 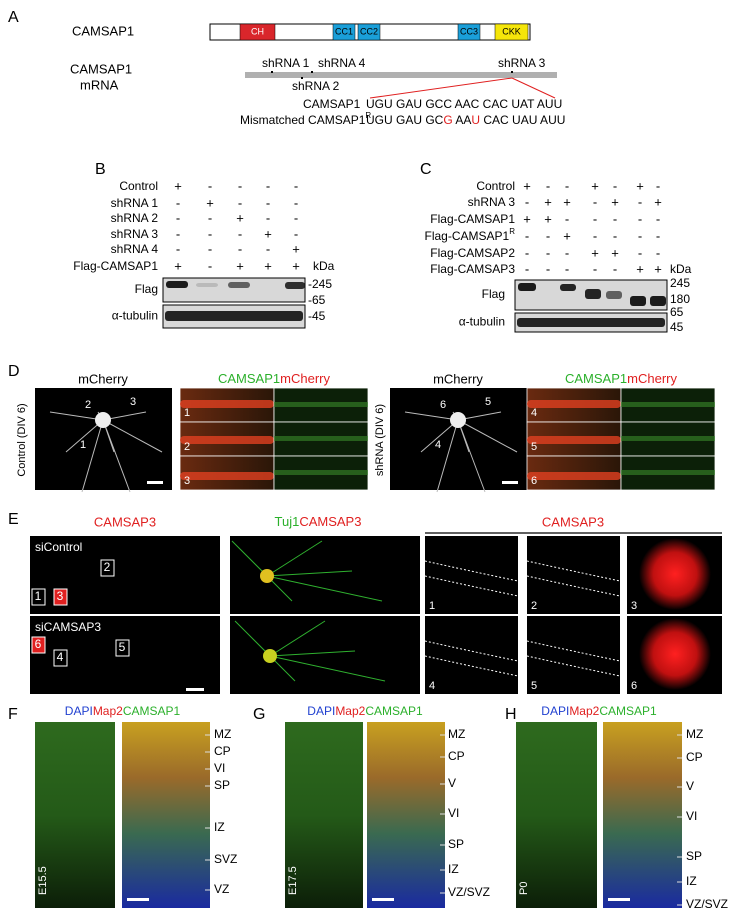 What do you see at coordinates (511, 714) in the screenshot?
I see `panel-label: H` at bounding box center [511, 714].